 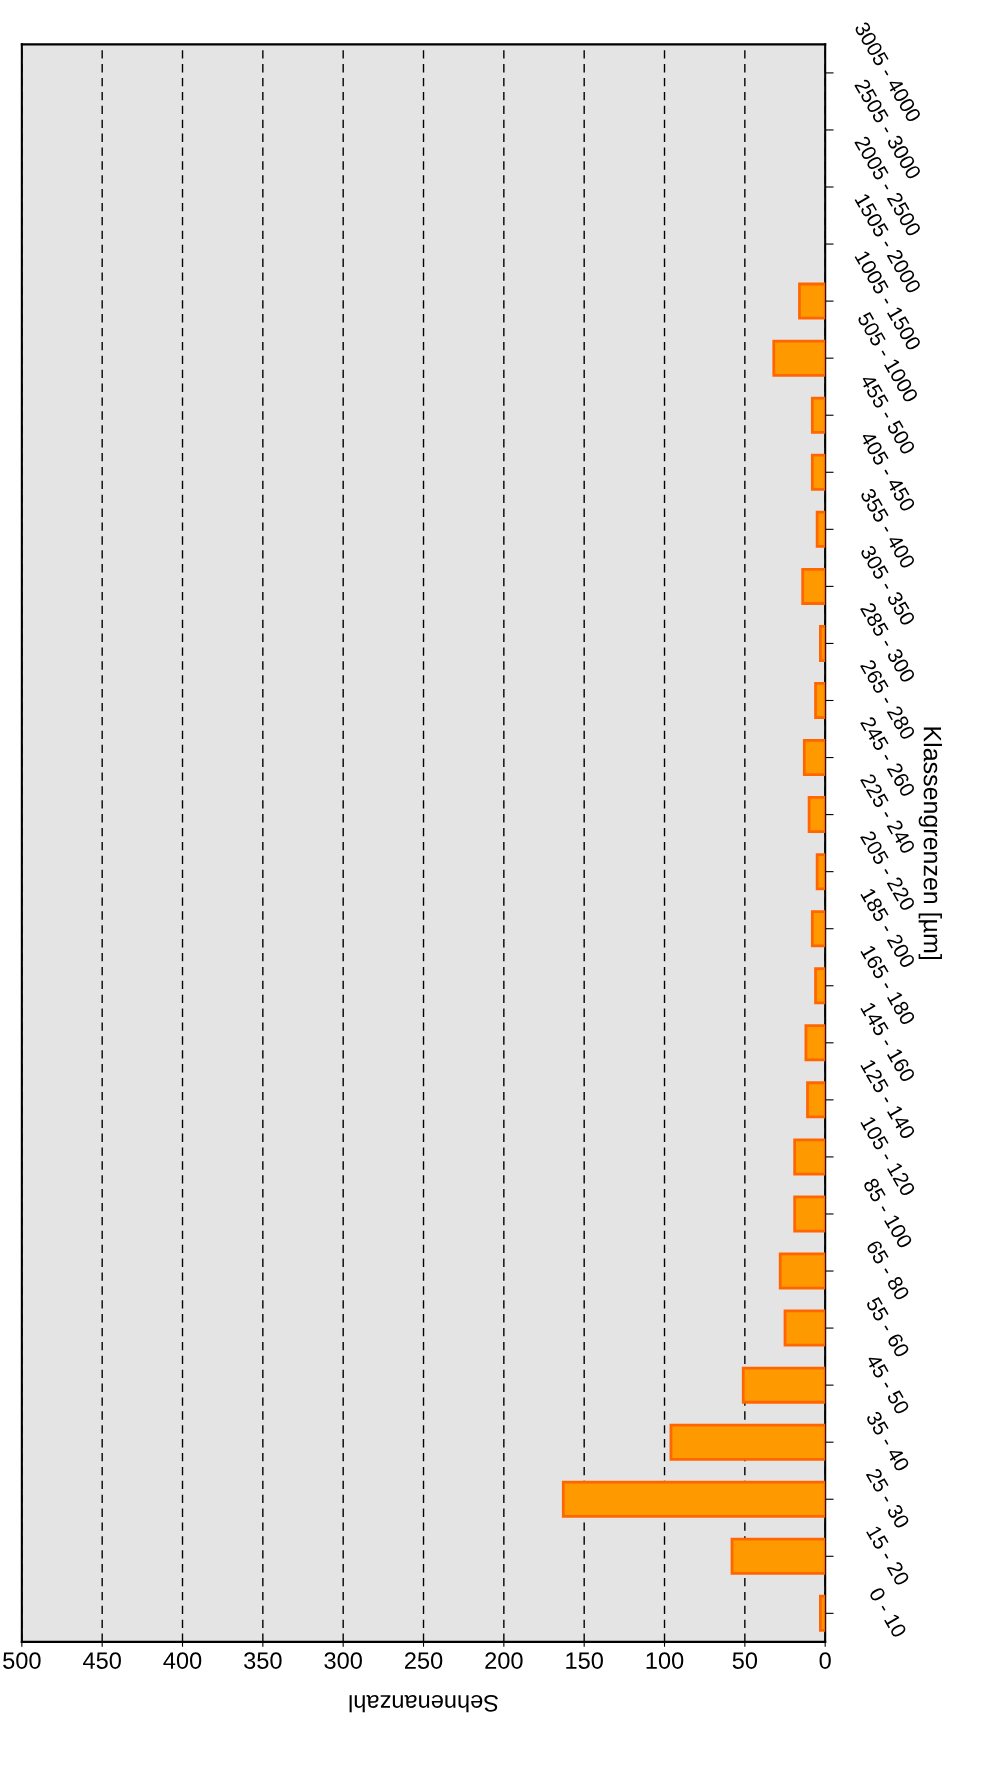 What do you see at coordinates (102, 1660) in the screenshot?
I see `x-tick-label: 450` at bounding box center [102, 1660].